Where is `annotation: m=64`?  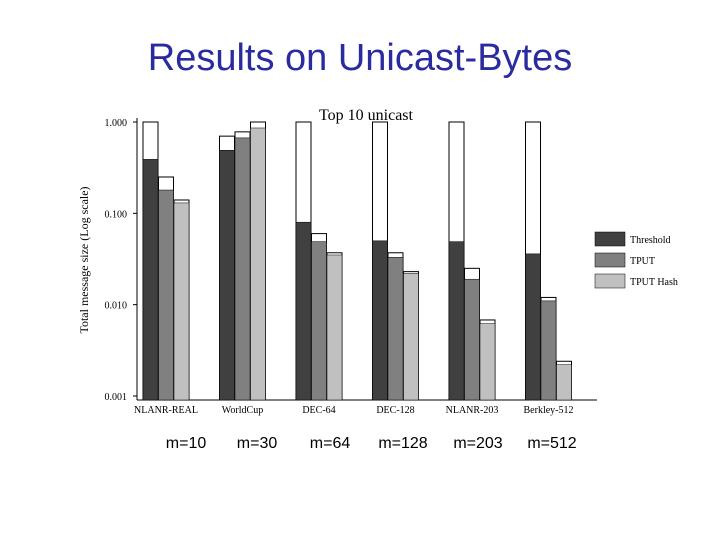
annotation: m=64 is located at coordinates (330, 443).